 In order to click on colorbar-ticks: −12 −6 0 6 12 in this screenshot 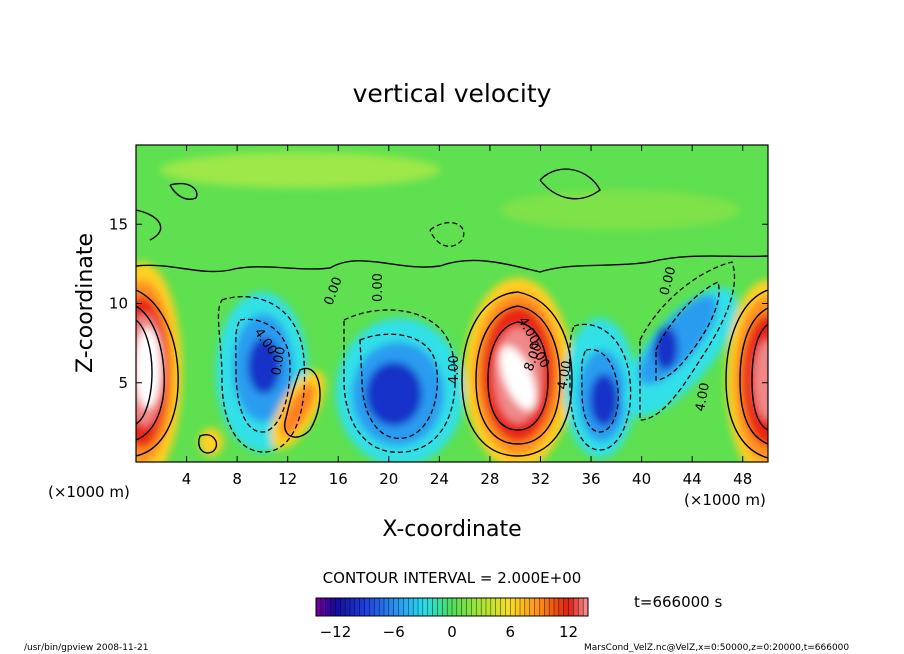, I will do `click(449, 632)`.